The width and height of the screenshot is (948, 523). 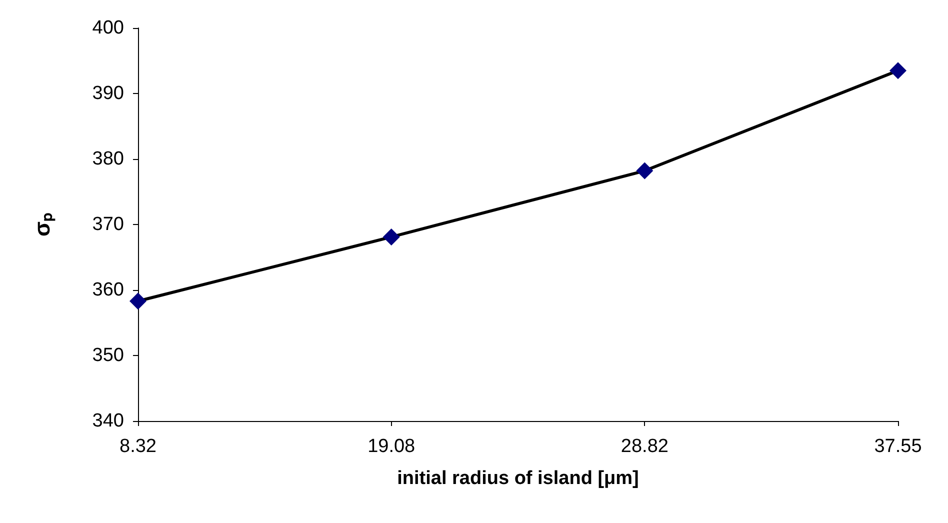 What do you see at coordinates (138, 446) in the screenshot?
I see `x-tick-label: 8.32` at bounding box center [138, 446].